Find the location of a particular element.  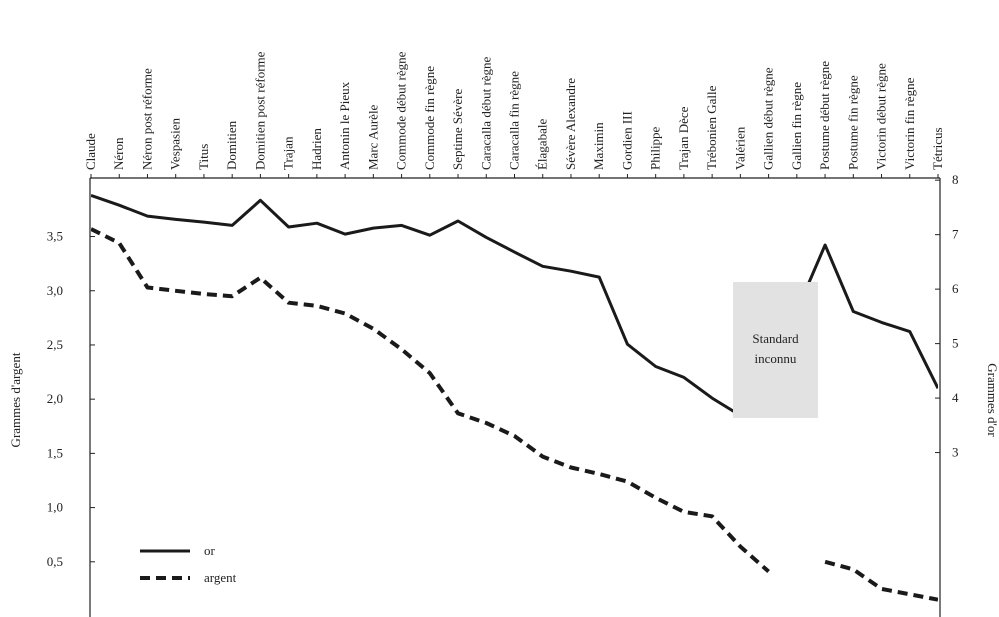

x-tick-label: Trébonien Galle is located at coordinates (711, 127).